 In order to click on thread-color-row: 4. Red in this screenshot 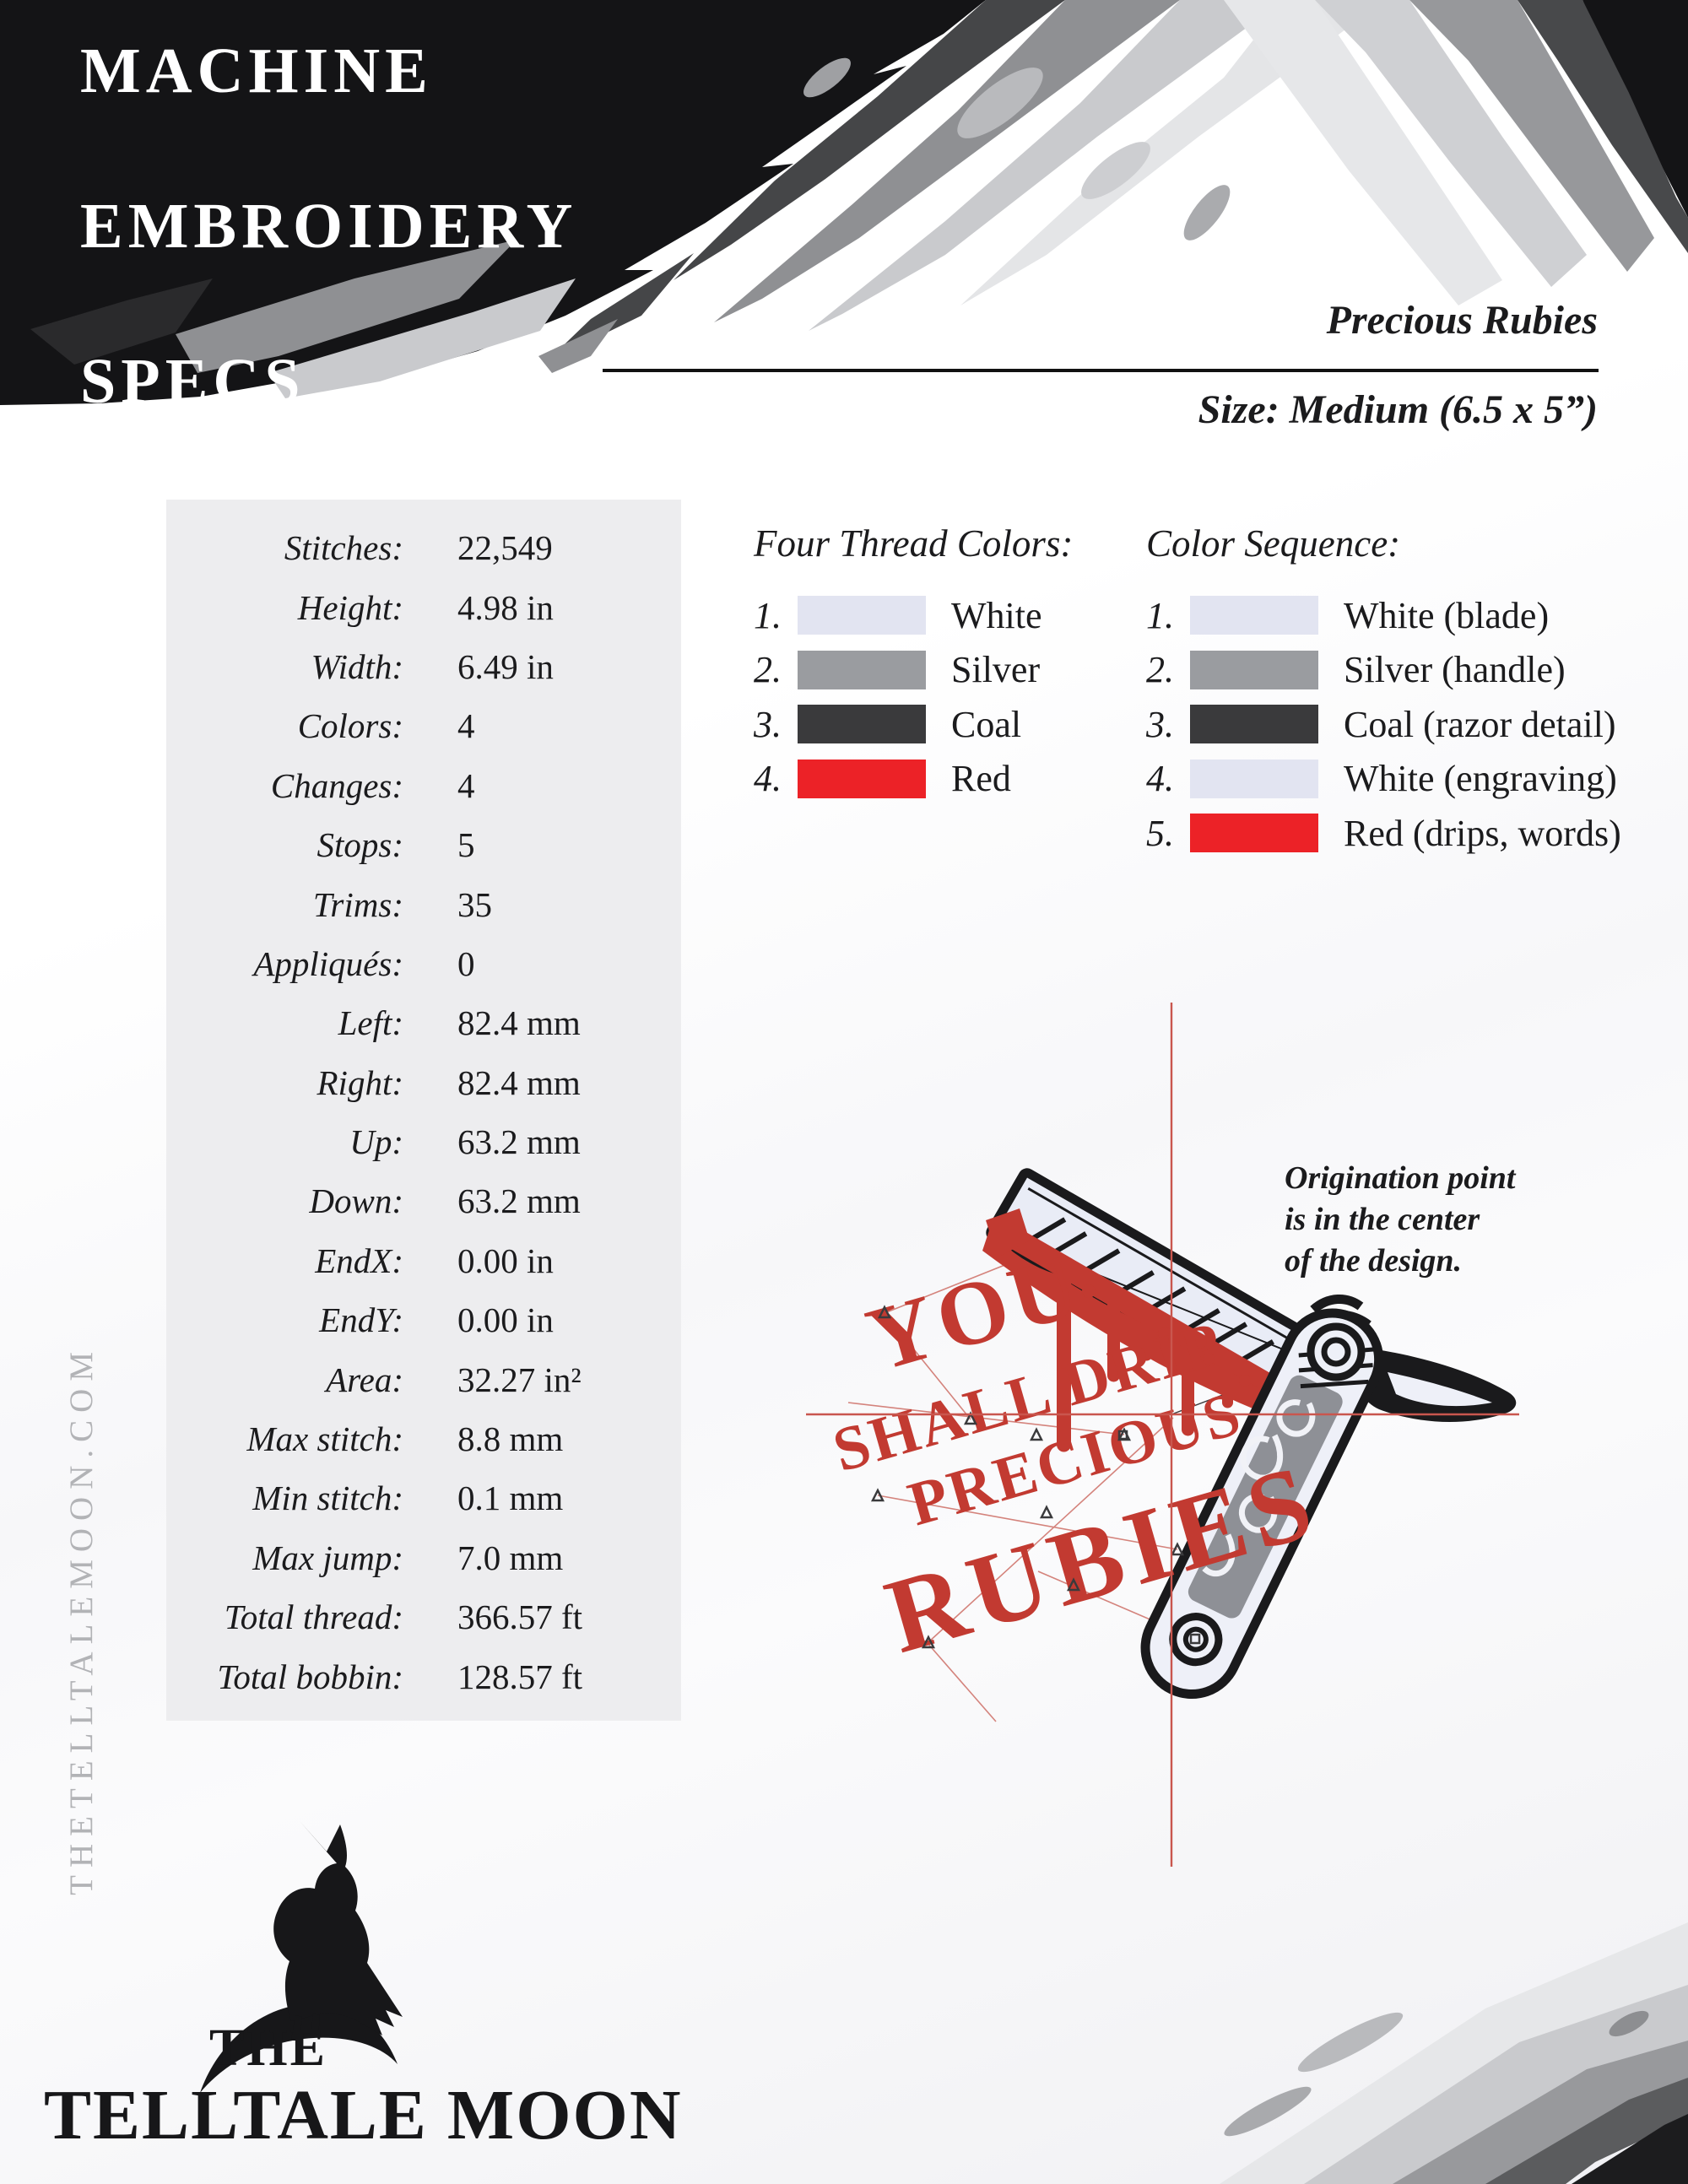, I will do `click(913, 779)`.